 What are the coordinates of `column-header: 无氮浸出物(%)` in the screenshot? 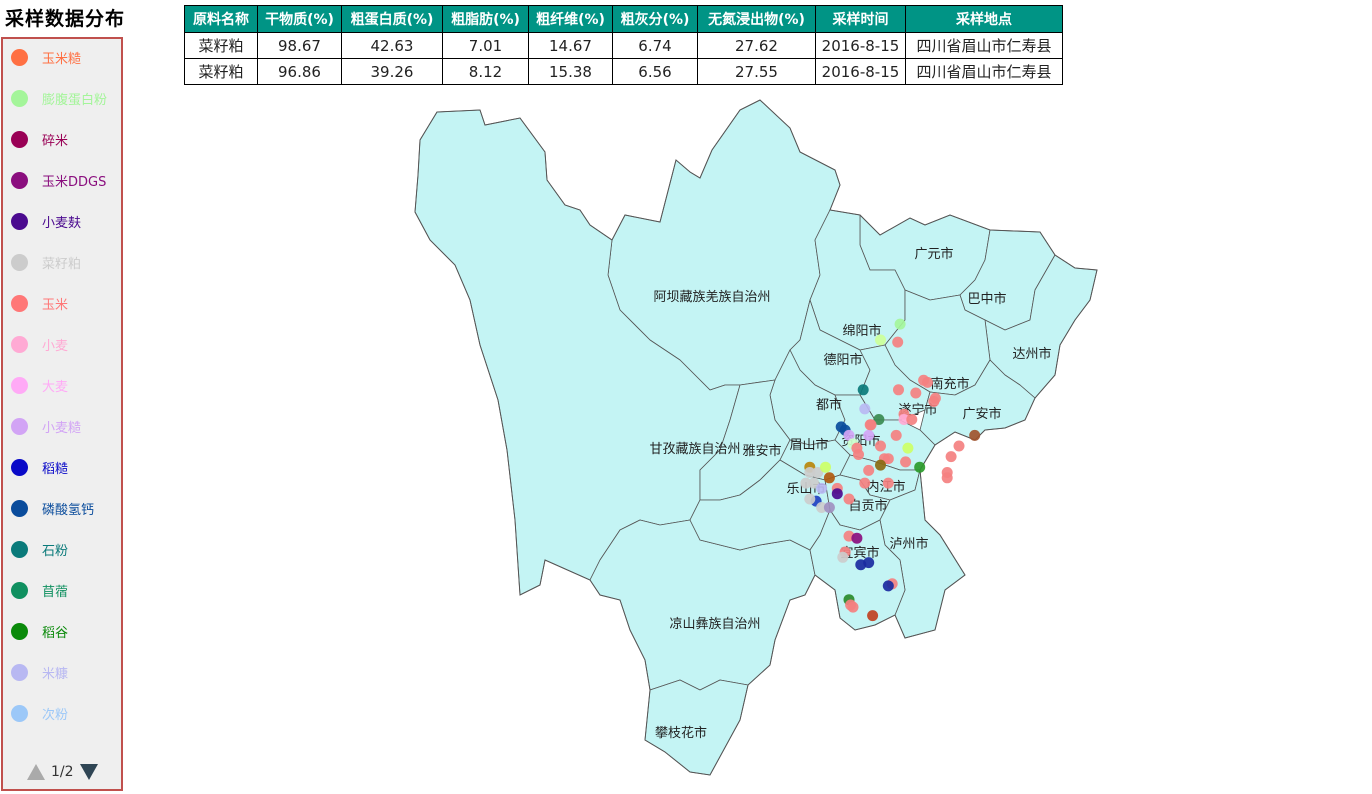 It's located at (756, 19).